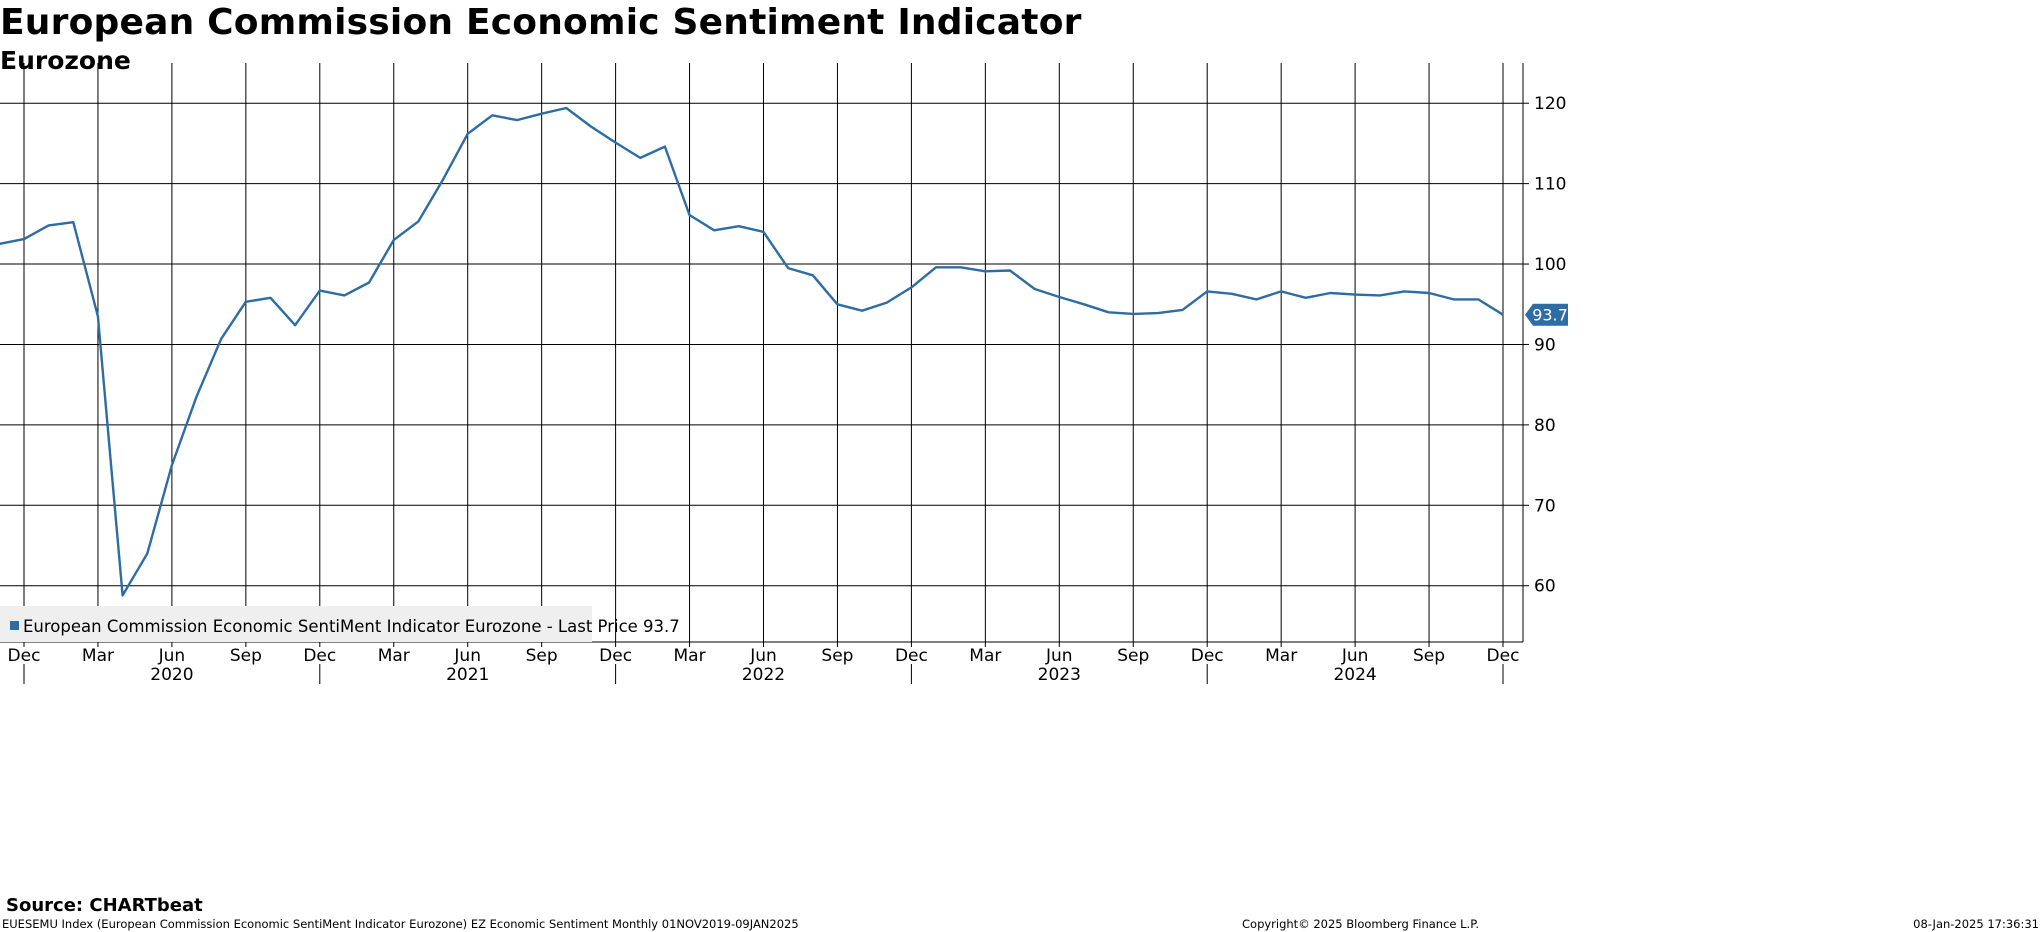 This screenshot has height=932, width=2041. Describe the element at coordinates (65, 60) in the screenshot. I see `chart-subtitle: Eurozone` at that location.